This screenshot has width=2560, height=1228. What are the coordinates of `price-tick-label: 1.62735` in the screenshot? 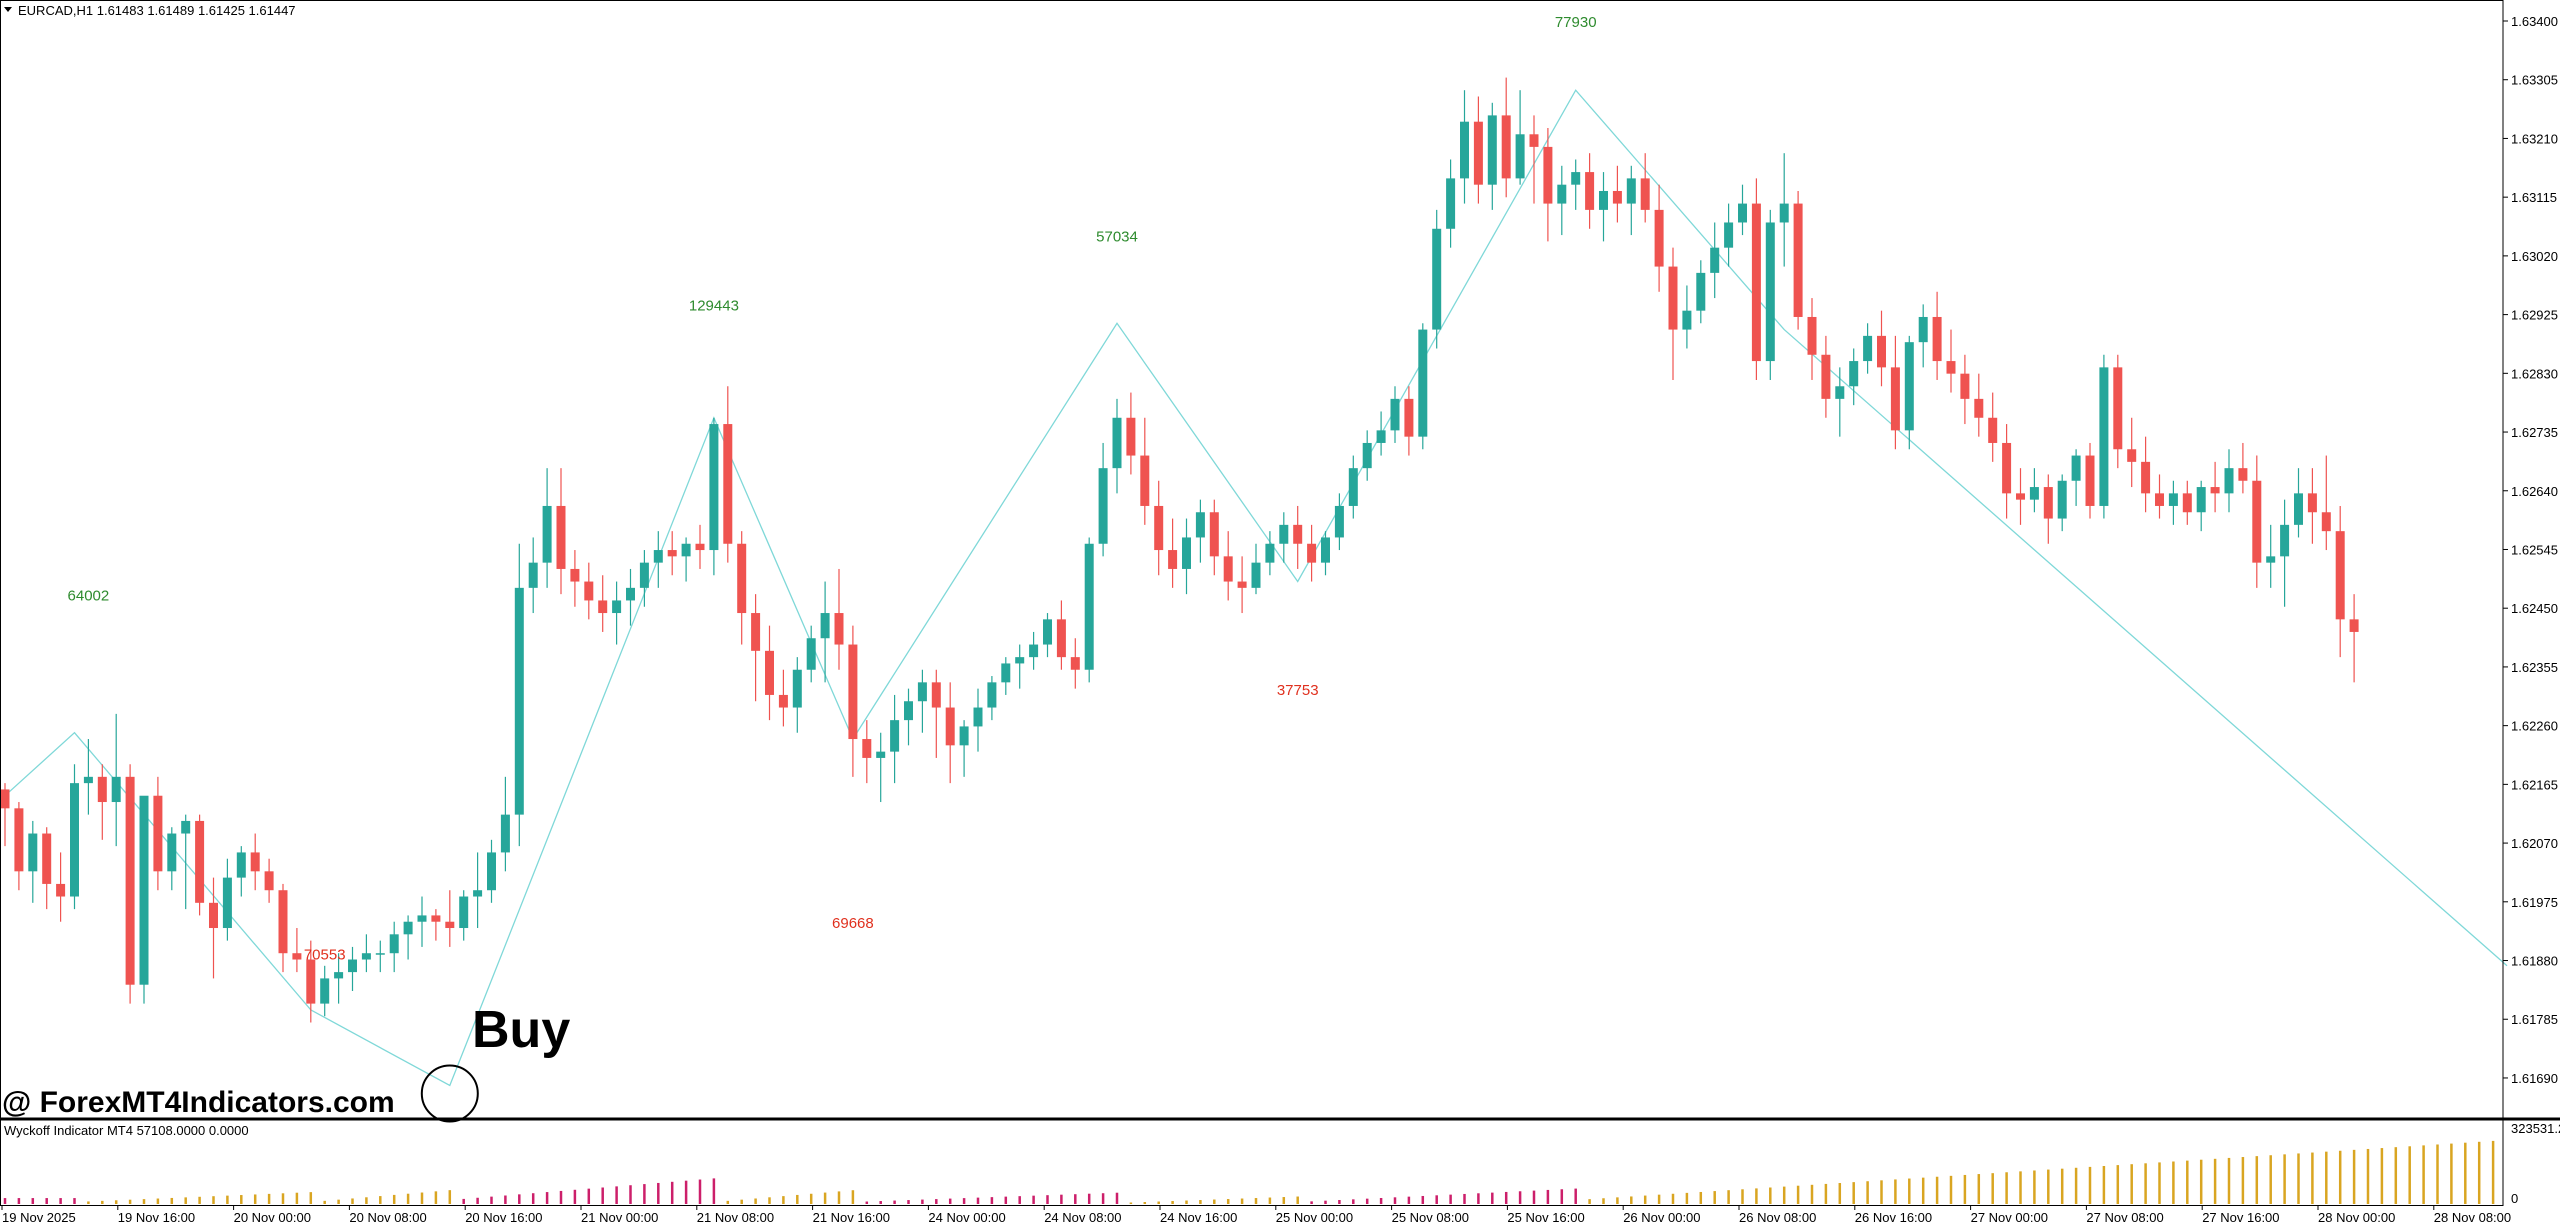 It's located at (2534, 432).